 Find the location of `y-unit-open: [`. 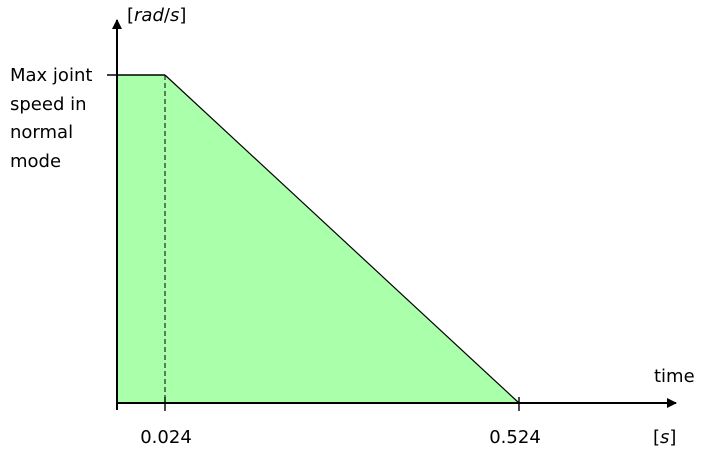

y-unit-open: [ is located at coordinates (130, 15).